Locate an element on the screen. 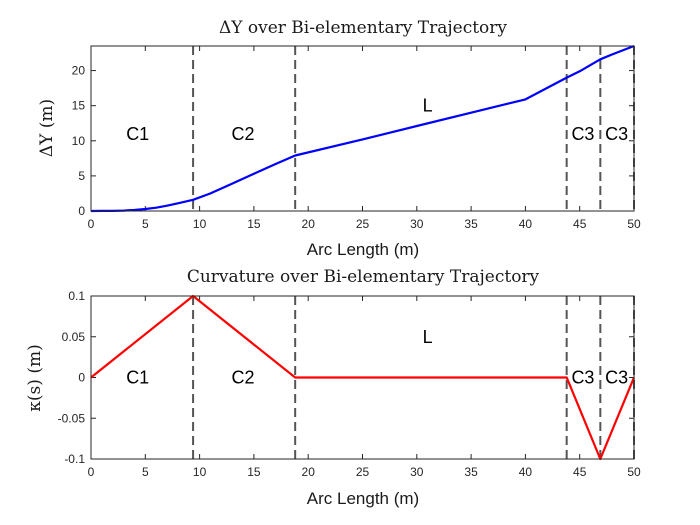 This screenshot has width=700, height=525. y-tick-label: 5 is located at coordinates (81, 176).